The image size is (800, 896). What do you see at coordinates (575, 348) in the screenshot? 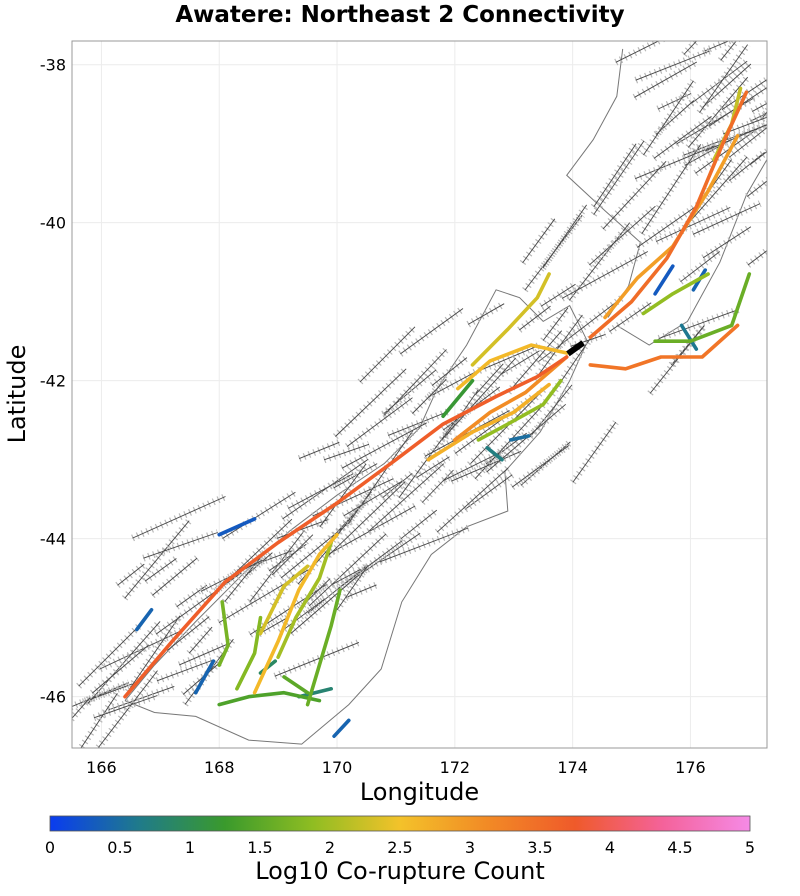
I see `source-fault` at bounding box center [575, 348].